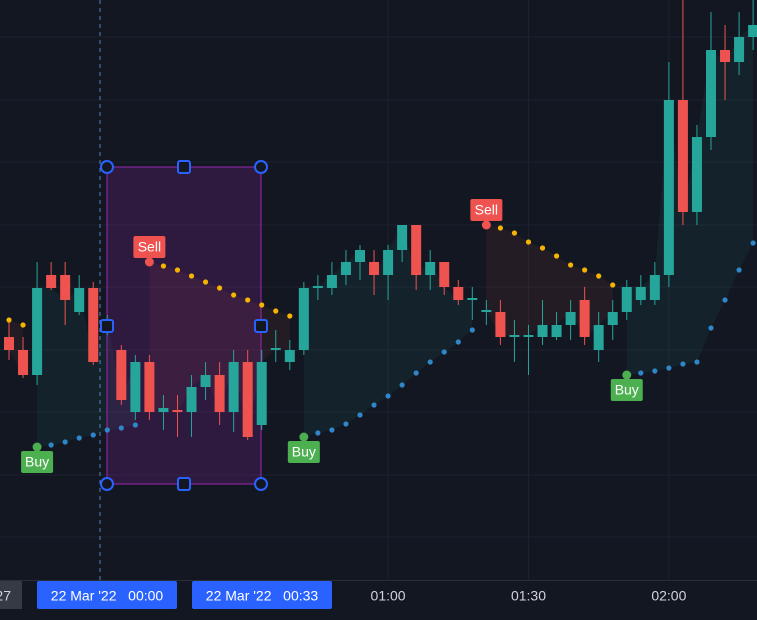 This screenshot has height=620, width=757. I want to click on selection-box, so click(184, 325).